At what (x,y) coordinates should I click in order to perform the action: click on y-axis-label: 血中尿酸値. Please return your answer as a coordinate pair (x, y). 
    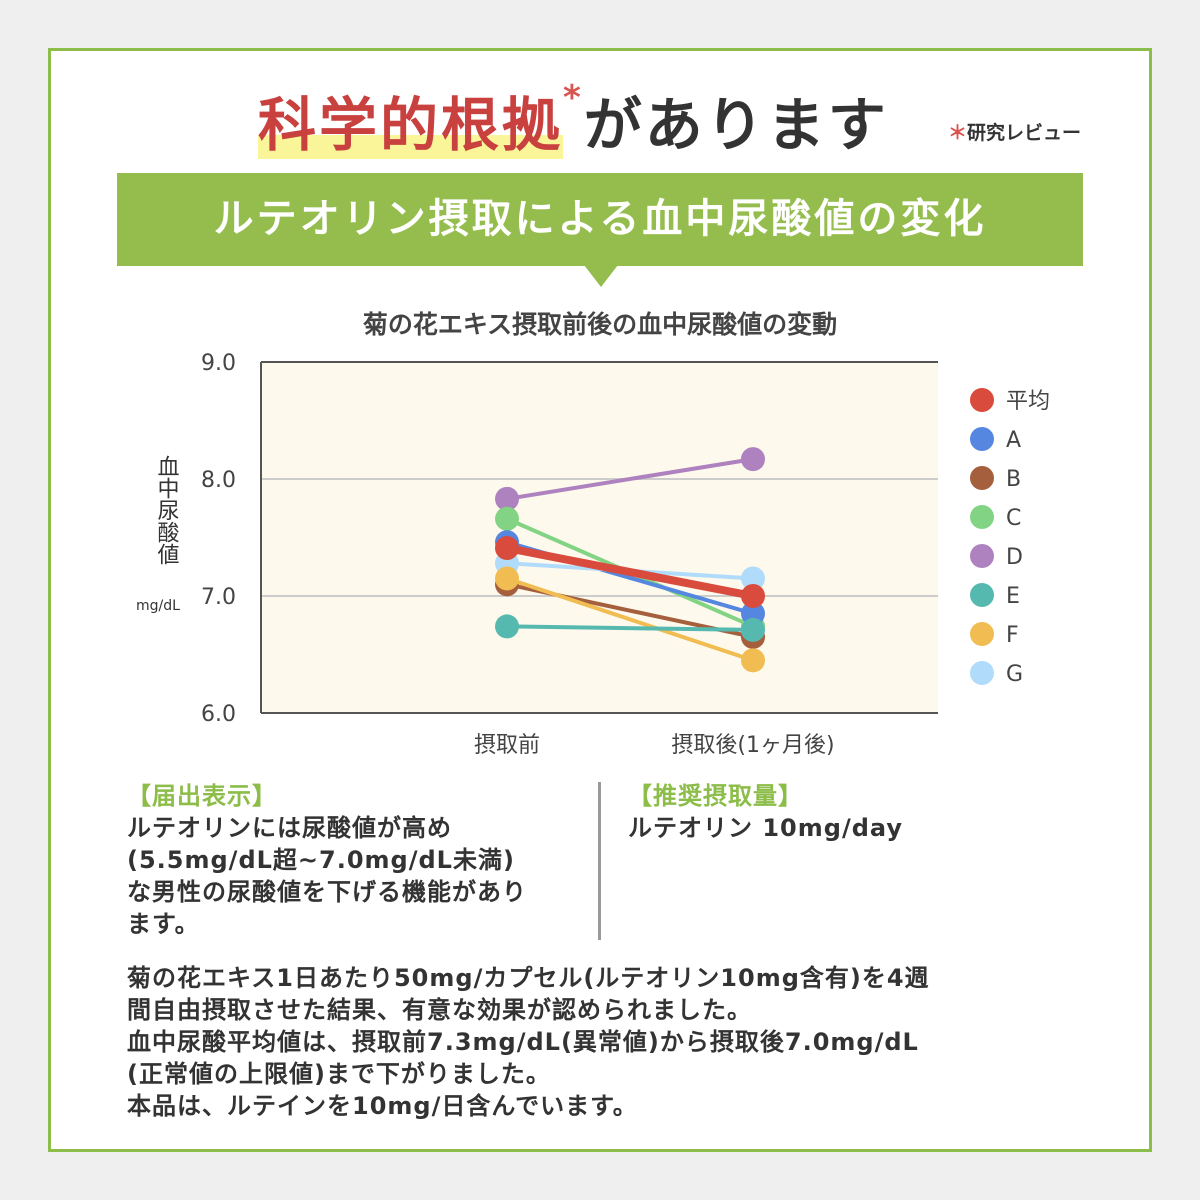
    Looking at the image, I should click on (166, 513).